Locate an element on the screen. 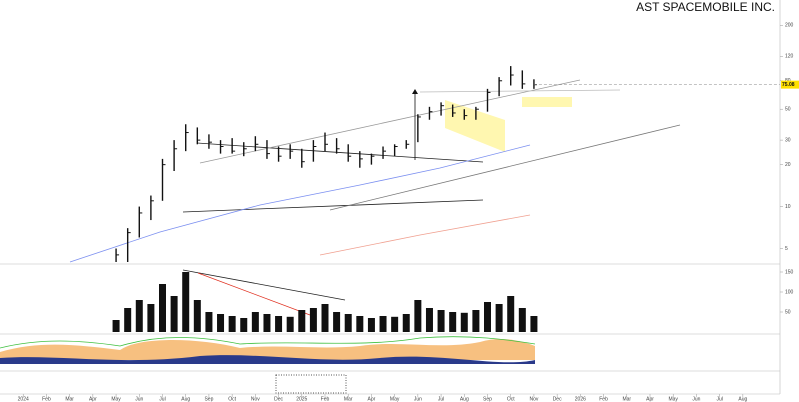  level-line is located at coordinates (520, 91).